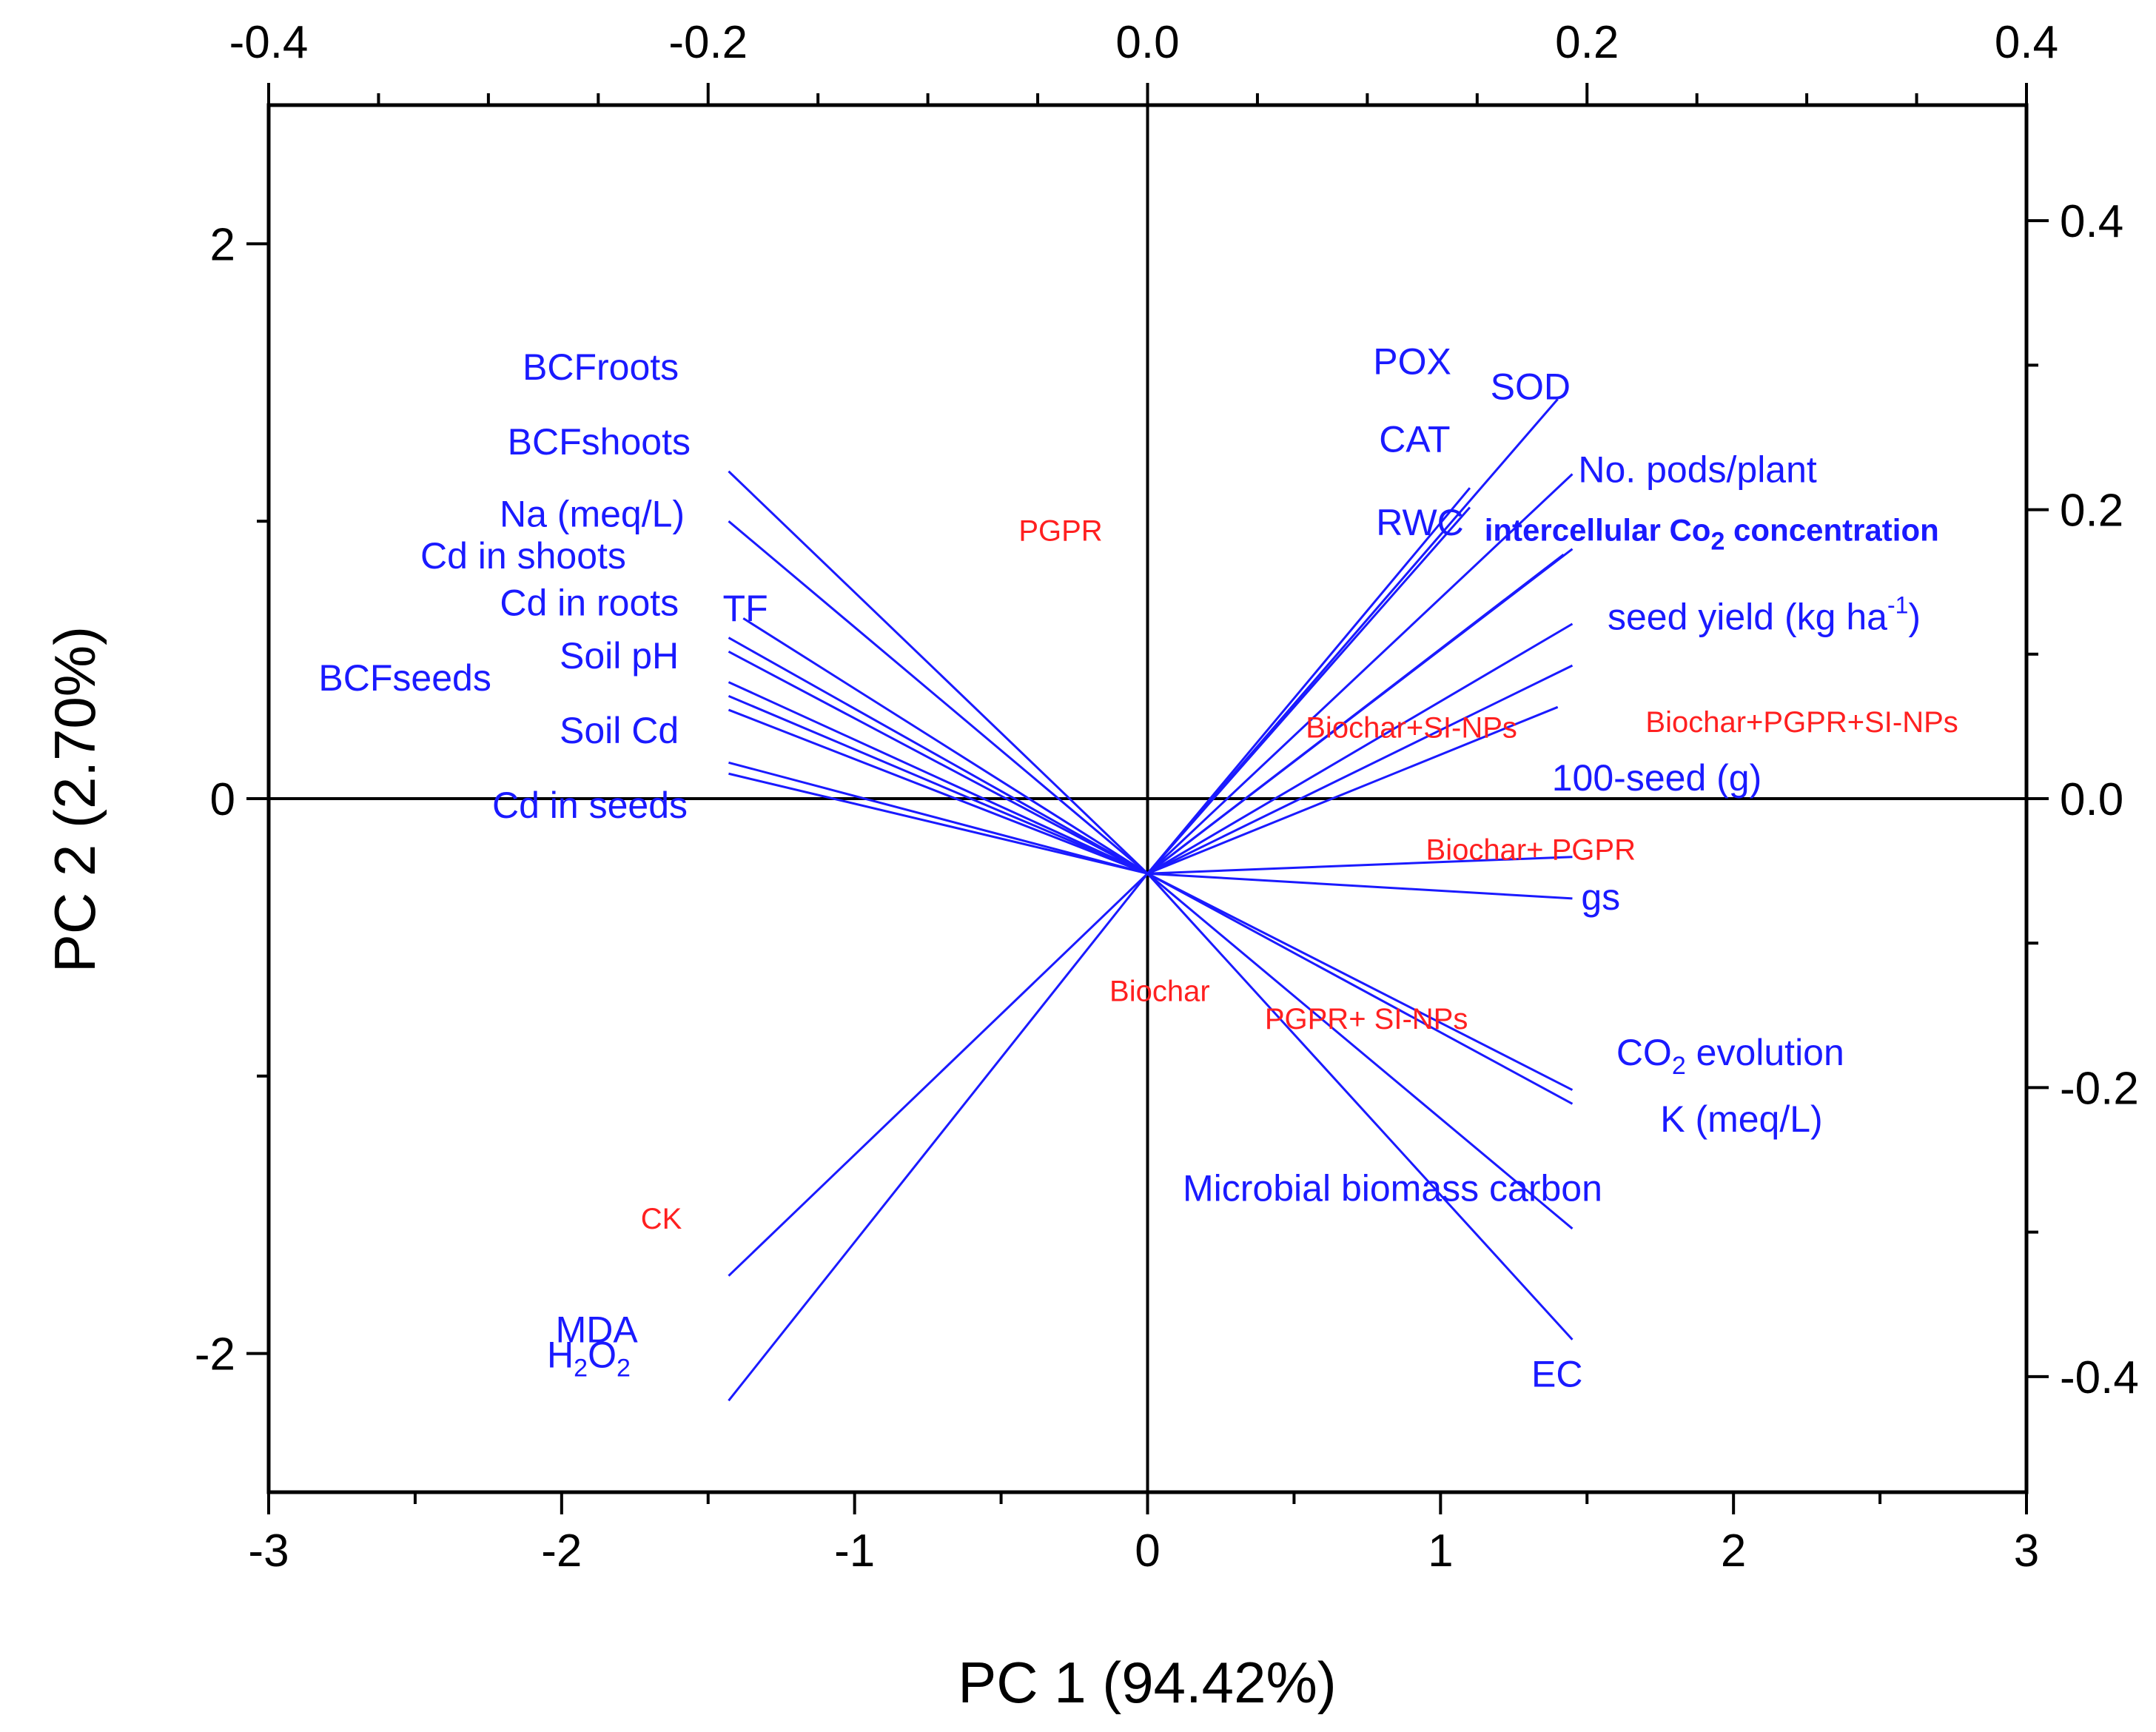  What do you see at coordinates (2091, 511) in the screenshot?
I see `right-tick-label: 0.2` at bounding box center [2091, 511].